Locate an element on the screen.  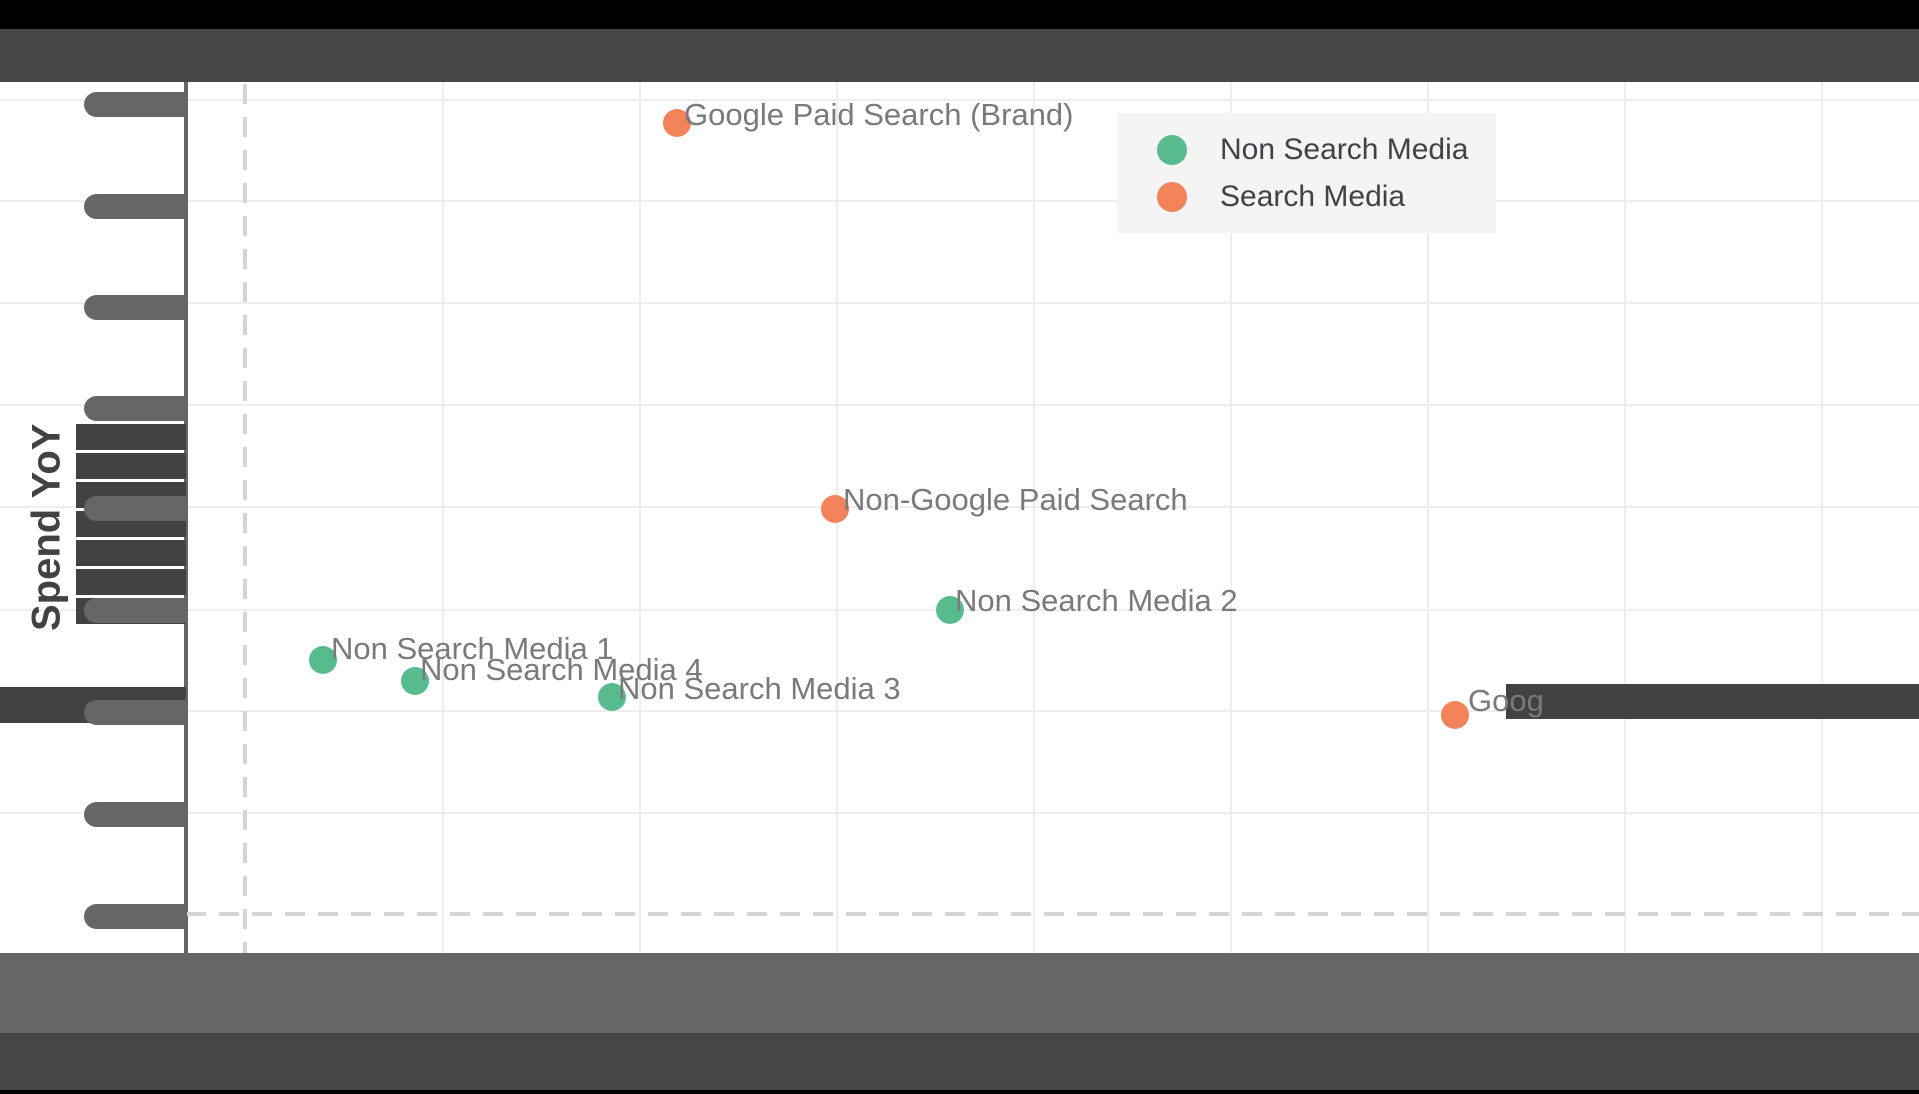
point-label: Non-Google Paid Search is located at coordinates (1015, 499).